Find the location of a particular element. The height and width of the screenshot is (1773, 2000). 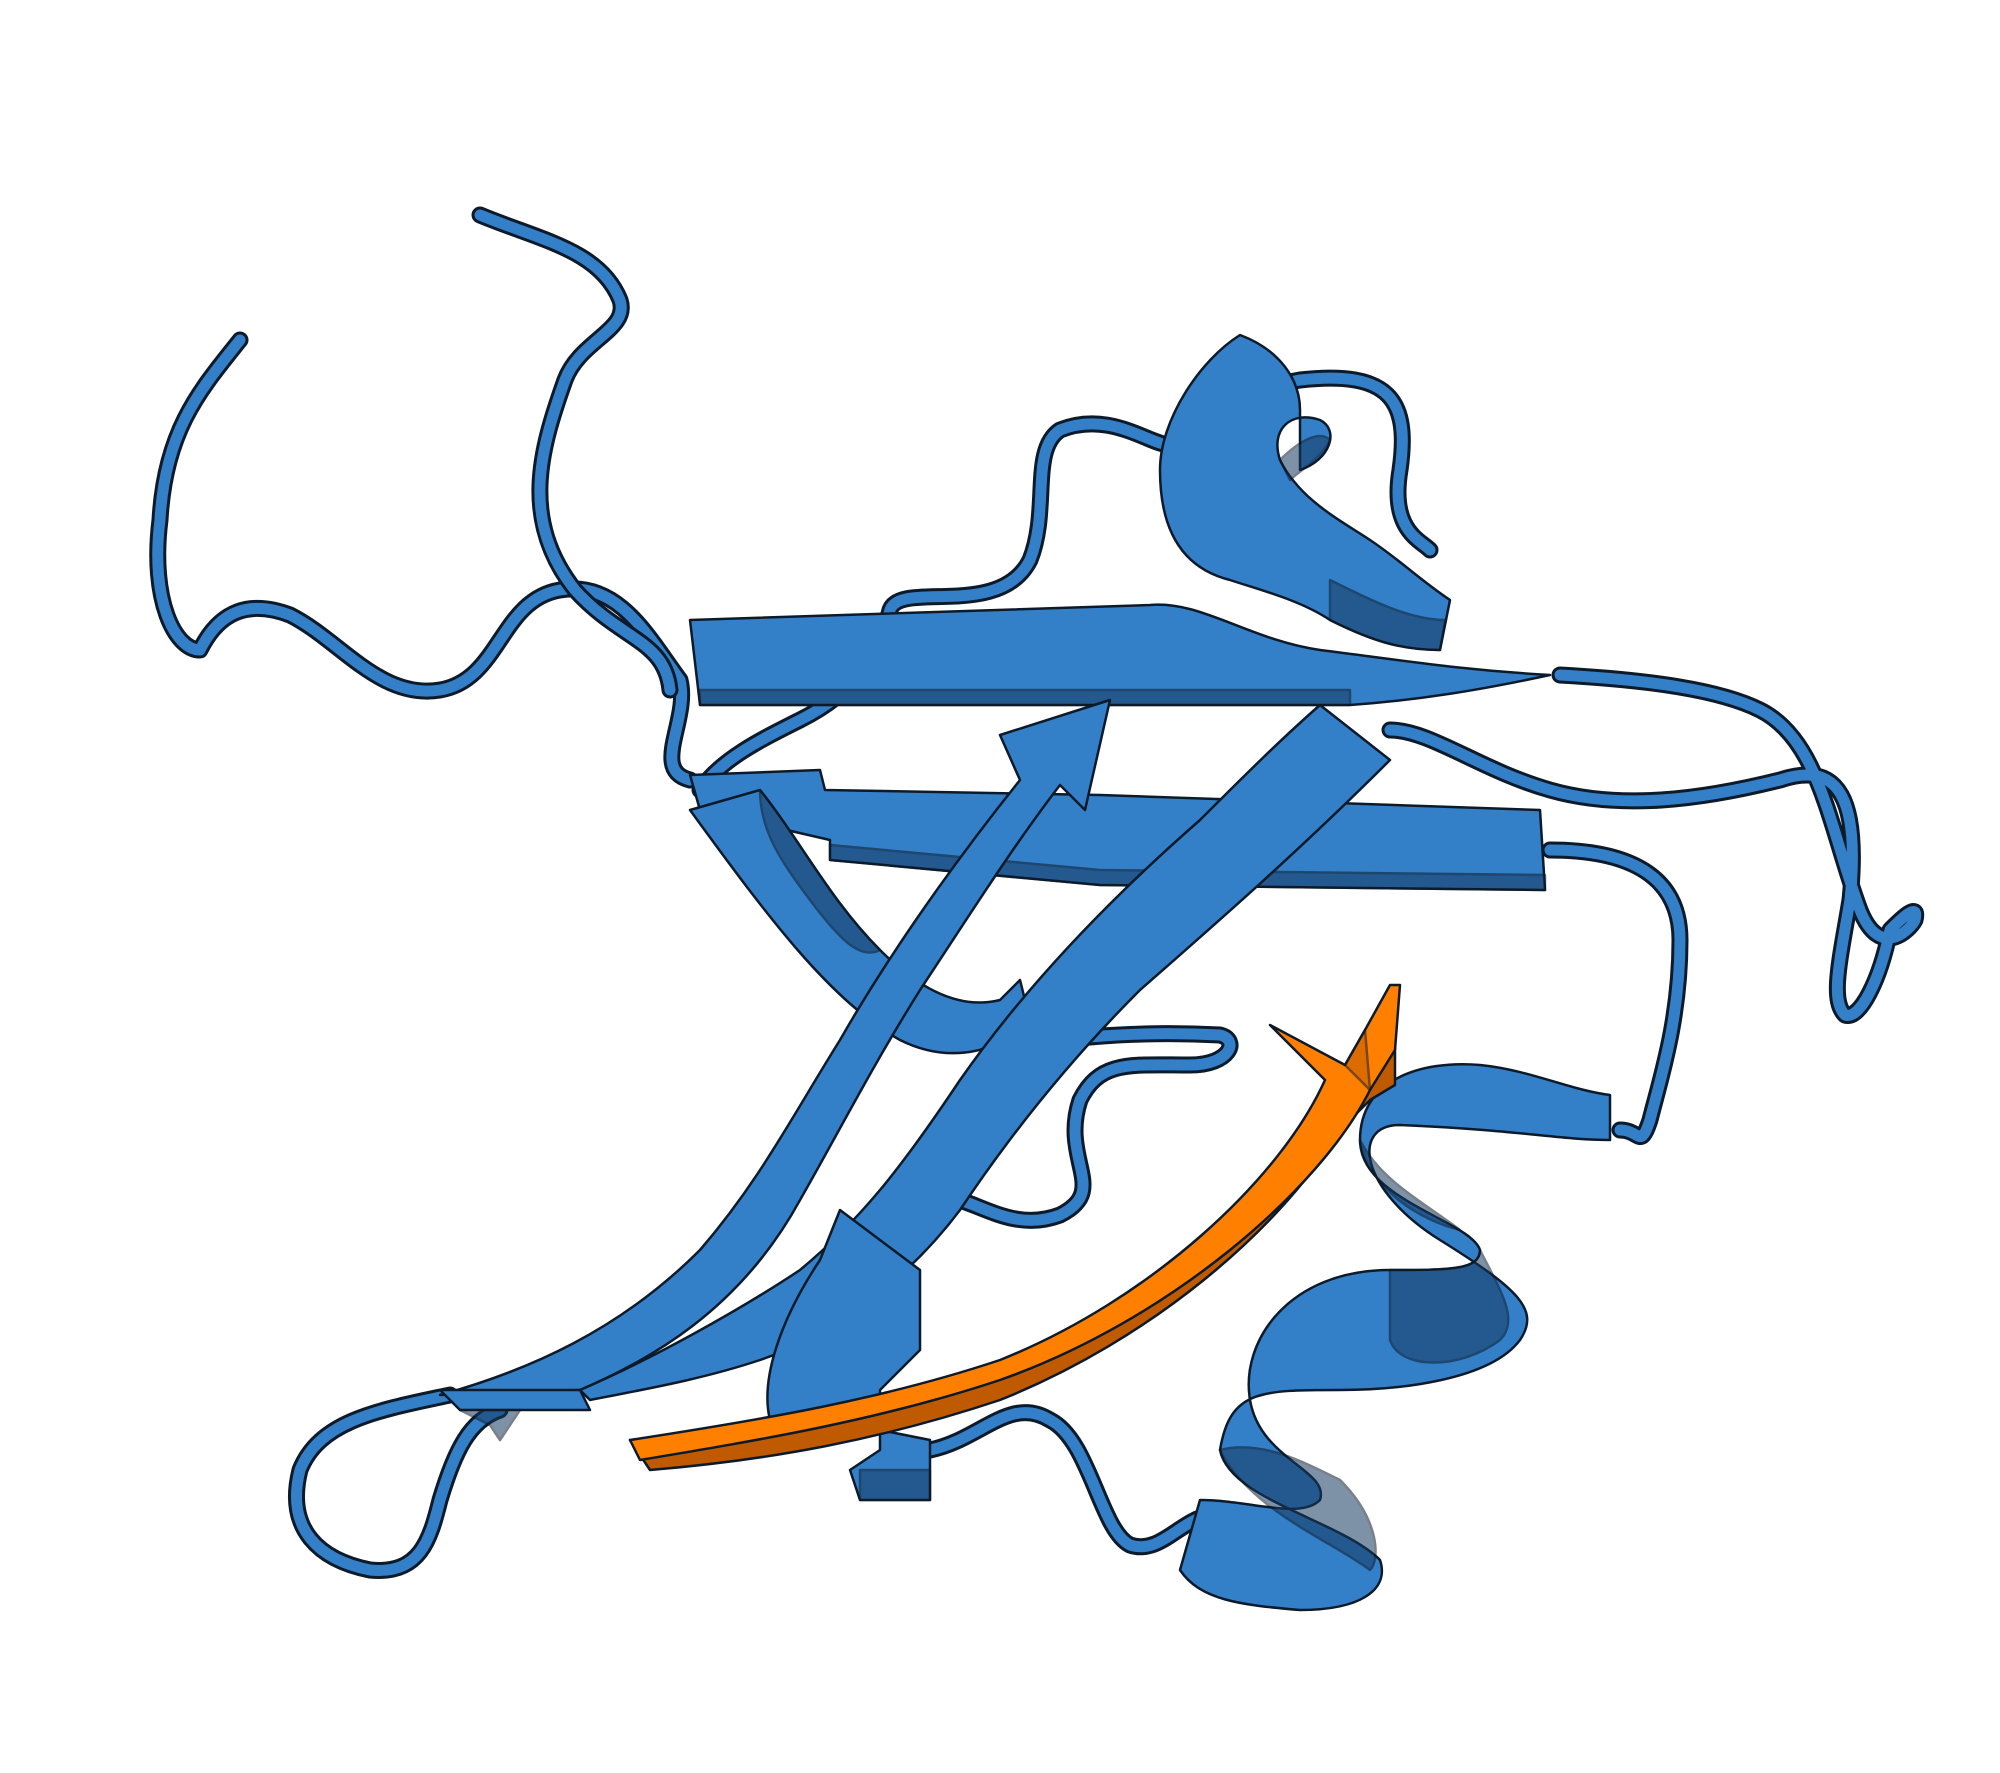

coil-n-terminal-left is located at coordinates (424, 560).